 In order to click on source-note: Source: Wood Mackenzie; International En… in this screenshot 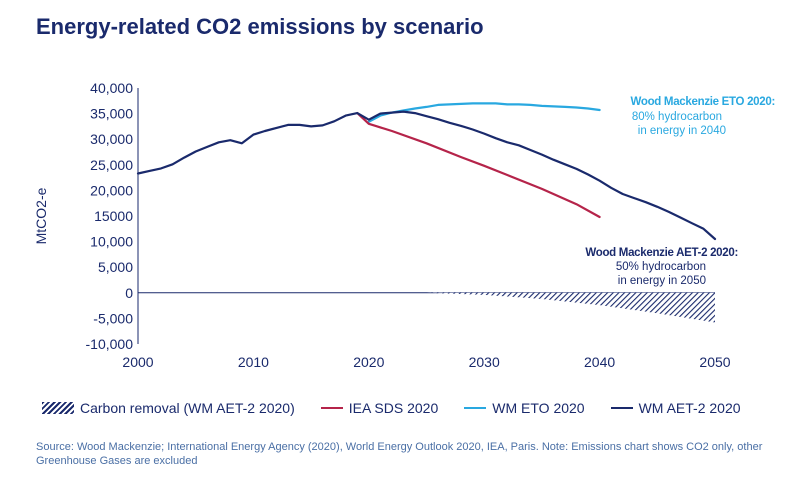, I will do `click(399, 454)`.